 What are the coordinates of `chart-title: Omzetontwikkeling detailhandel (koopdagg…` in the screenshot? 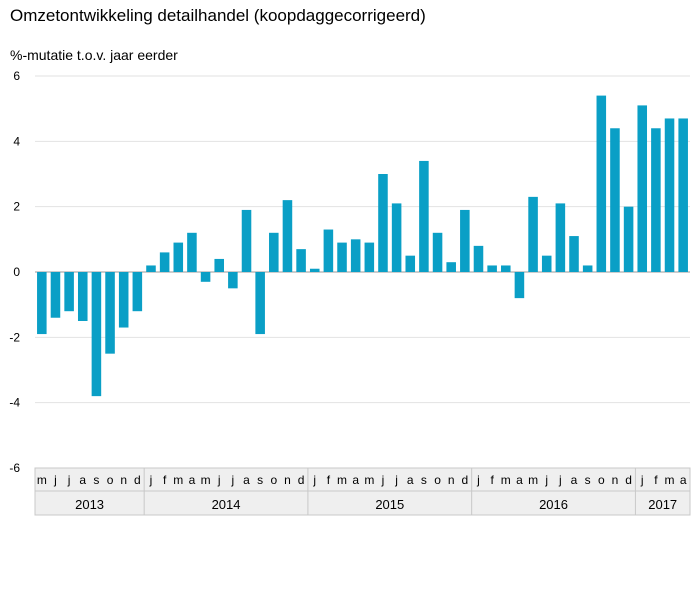 It's located at (218, 15).